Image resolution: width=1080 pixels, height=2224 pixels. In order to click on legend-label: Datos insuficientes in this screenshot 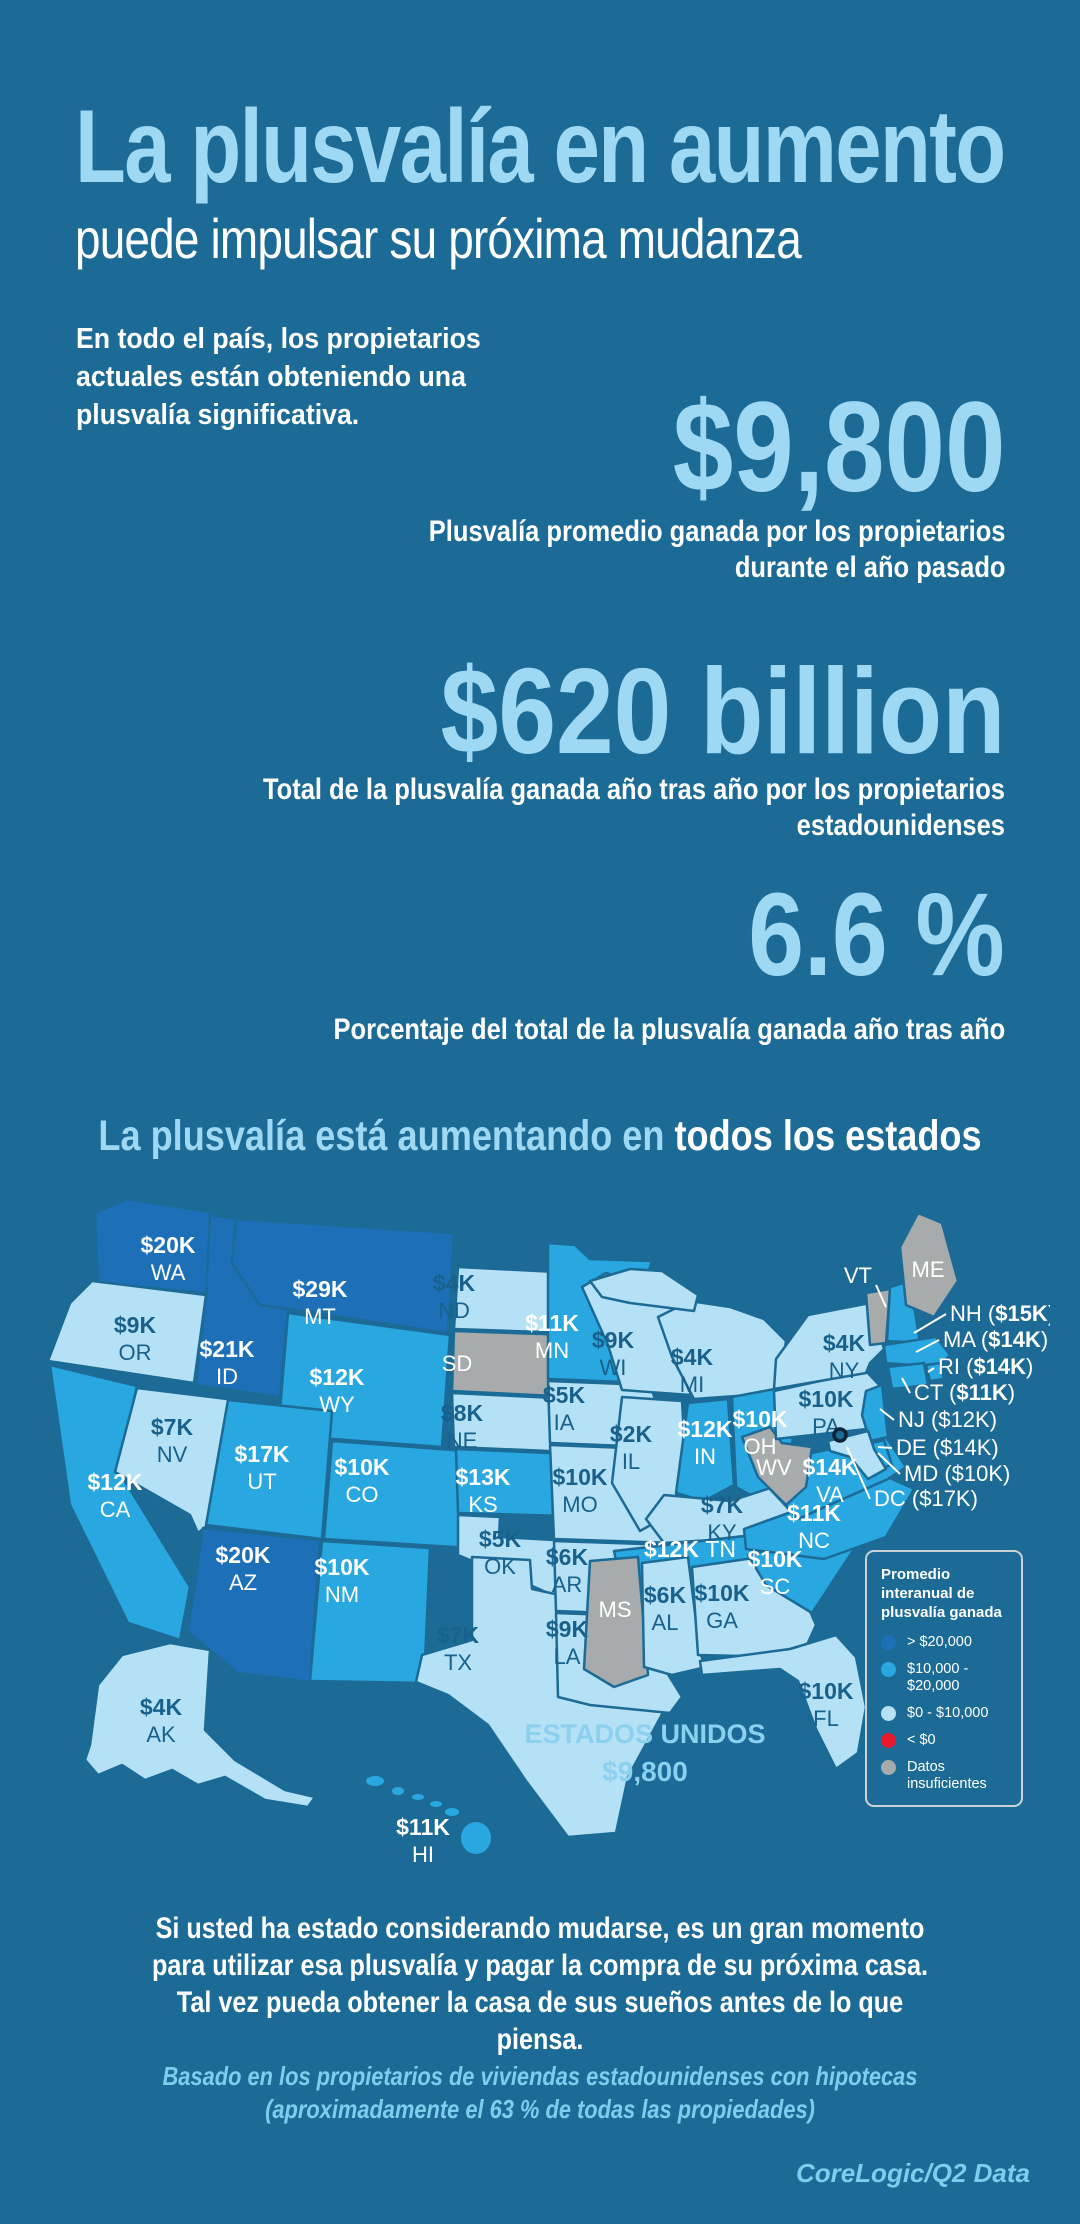, I will do `click(947, 1775)`.